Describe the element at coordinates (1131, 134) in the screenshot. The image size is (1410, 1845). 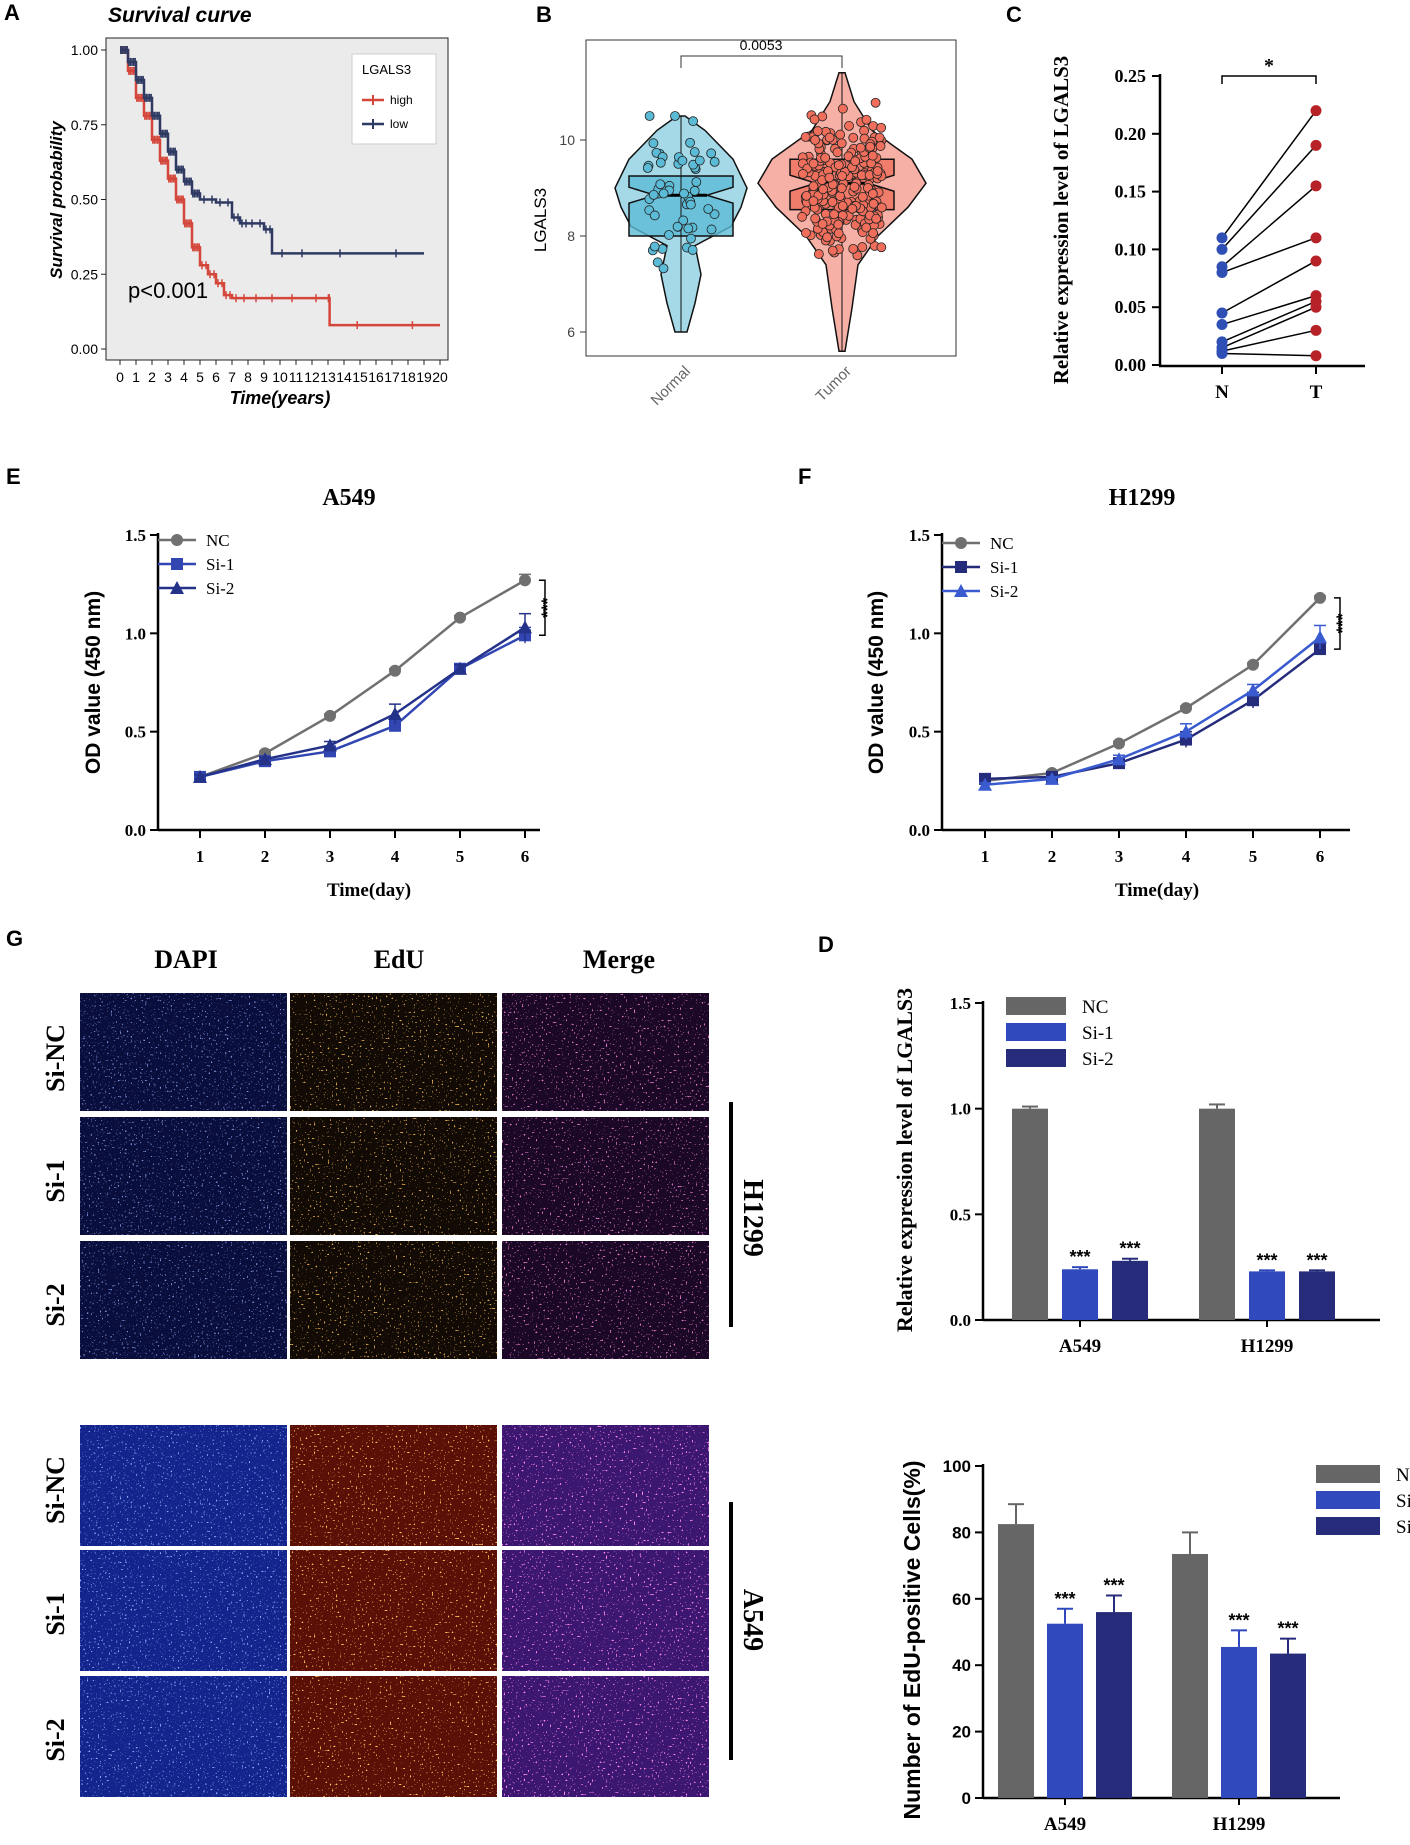
I see `y-tick-label: 0.20` at that location.